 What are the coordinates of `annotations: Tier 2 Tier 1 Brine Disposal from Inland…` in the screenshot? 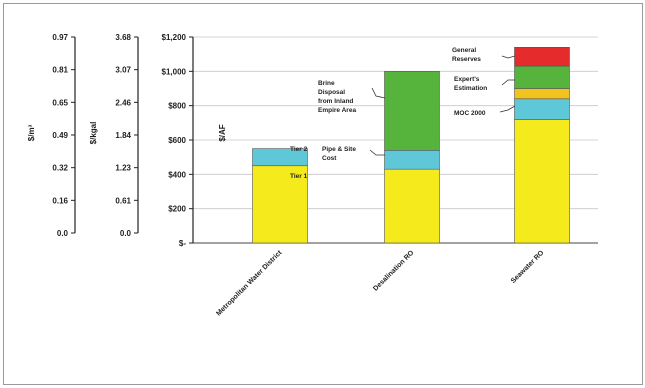 It's located at (403, 113).